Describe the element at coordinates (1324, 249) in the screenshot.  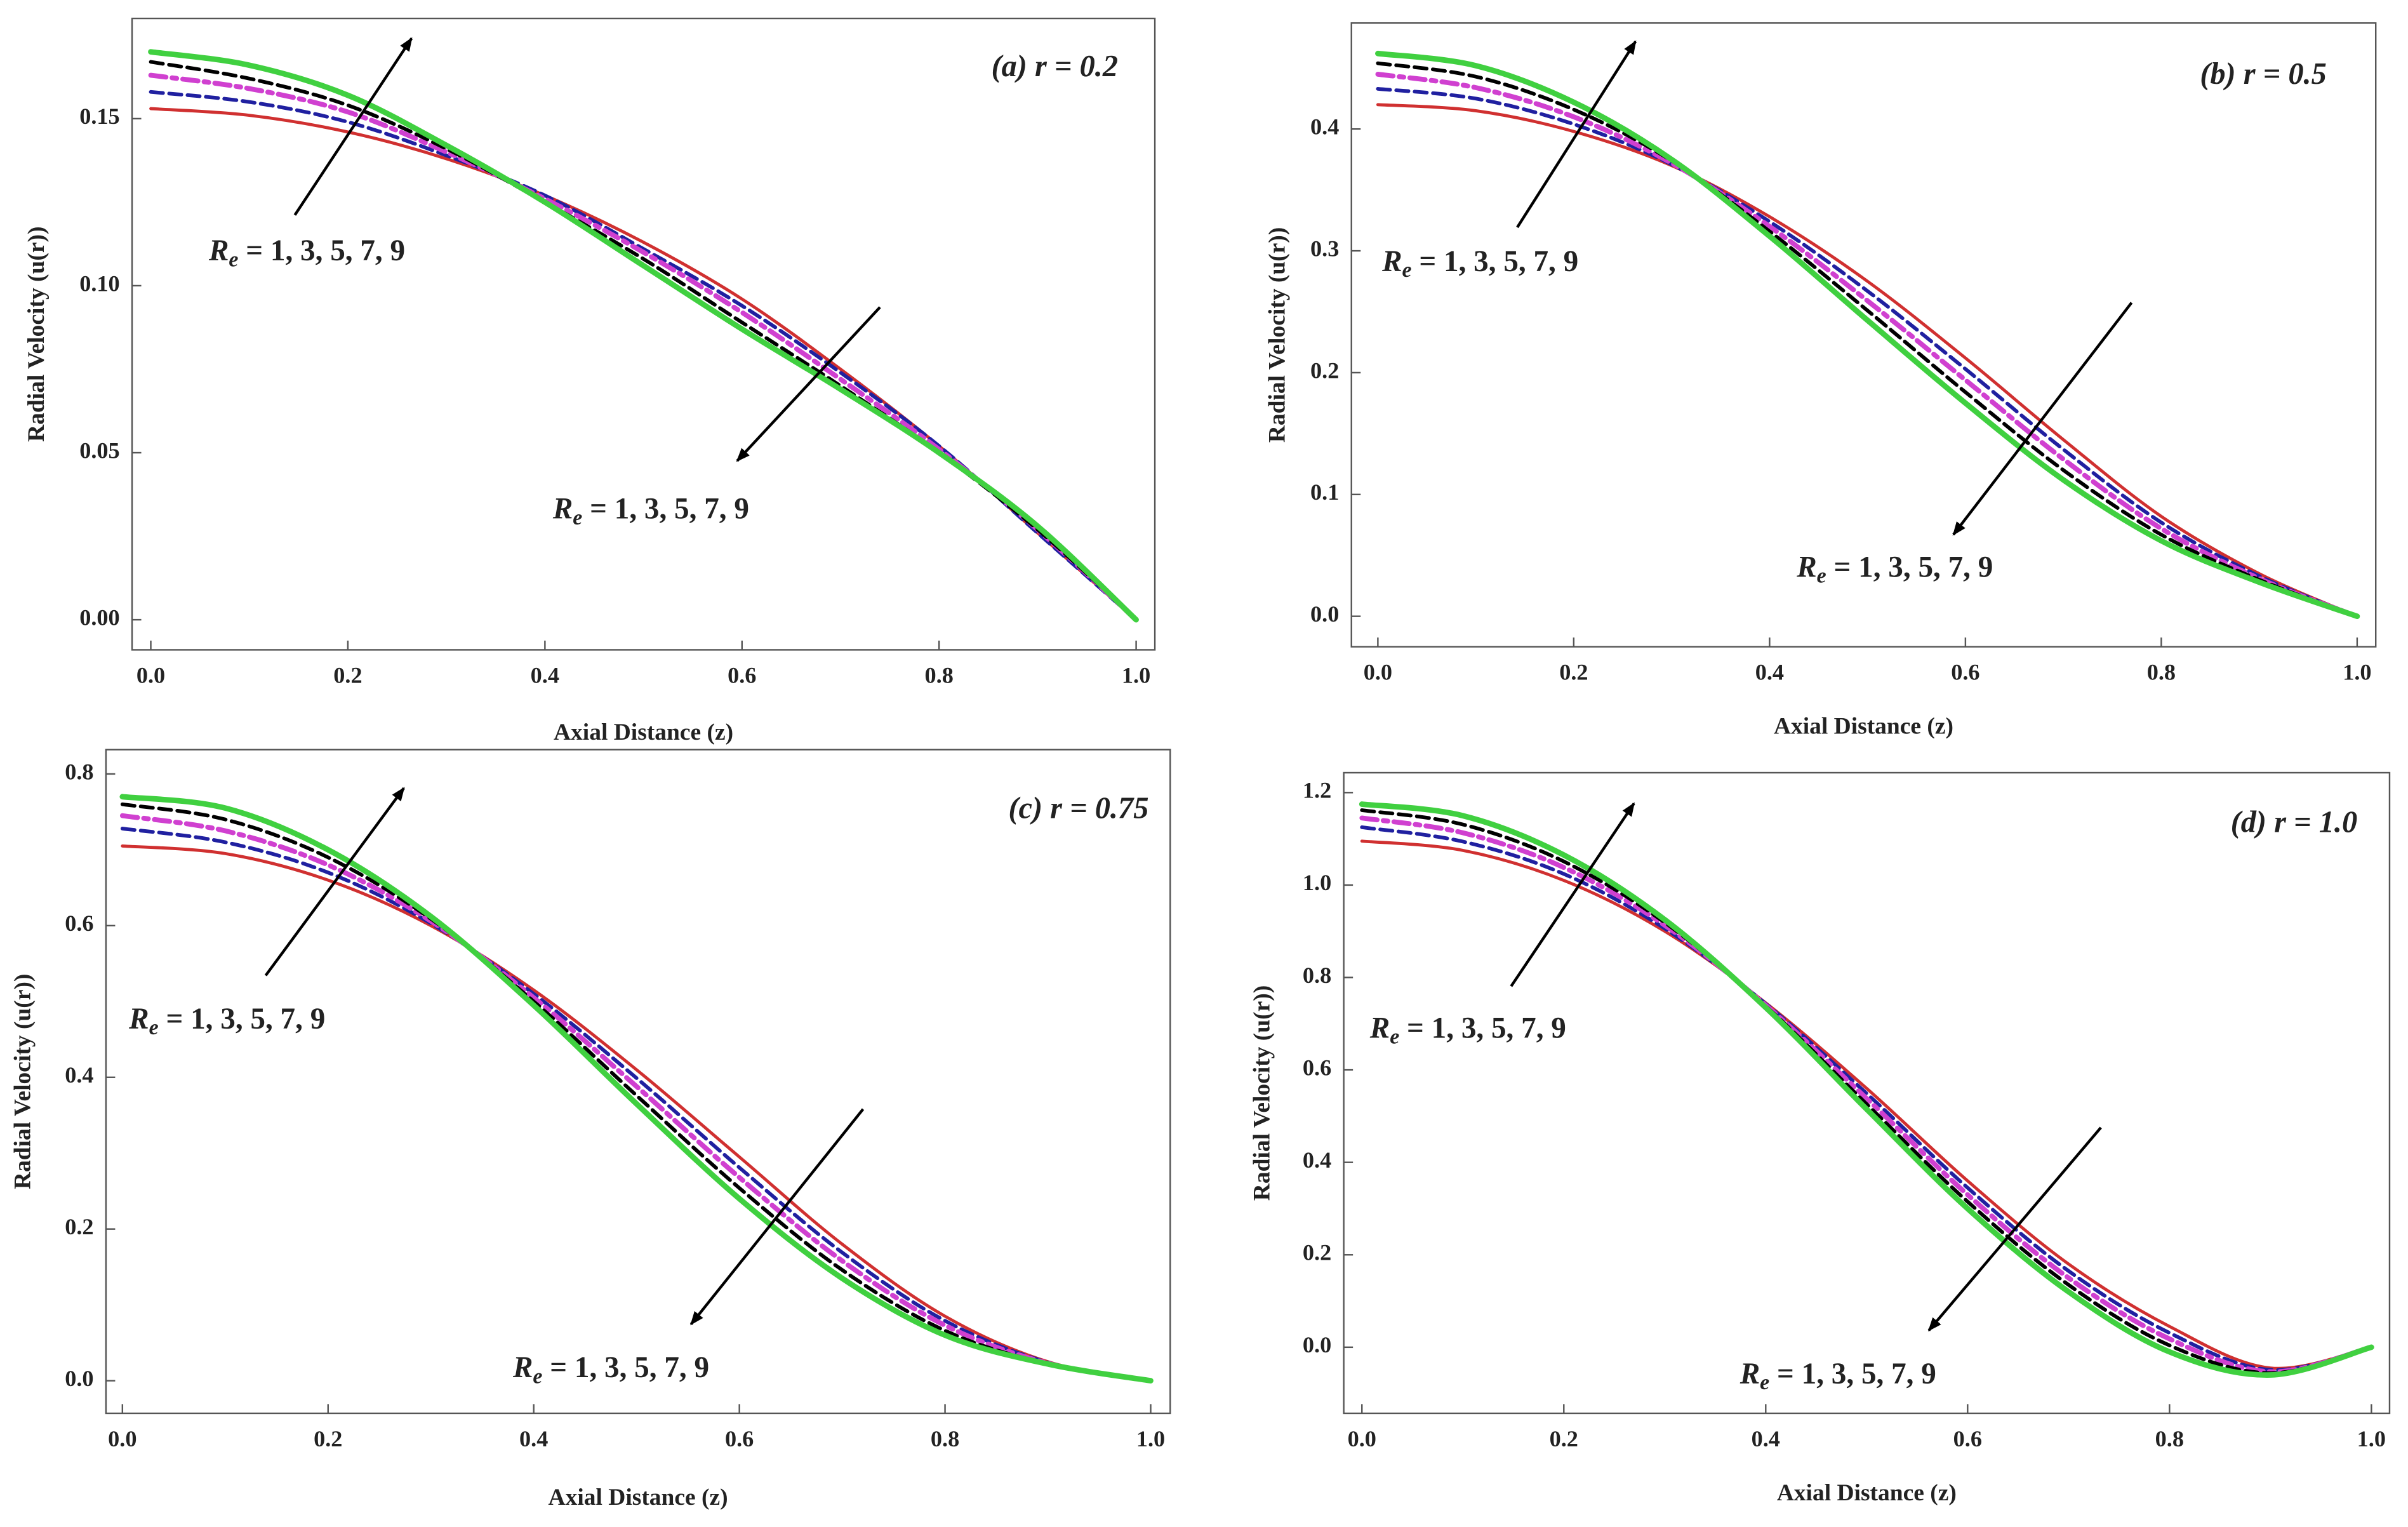
I see `y-tick-label: 0.3` at that location.